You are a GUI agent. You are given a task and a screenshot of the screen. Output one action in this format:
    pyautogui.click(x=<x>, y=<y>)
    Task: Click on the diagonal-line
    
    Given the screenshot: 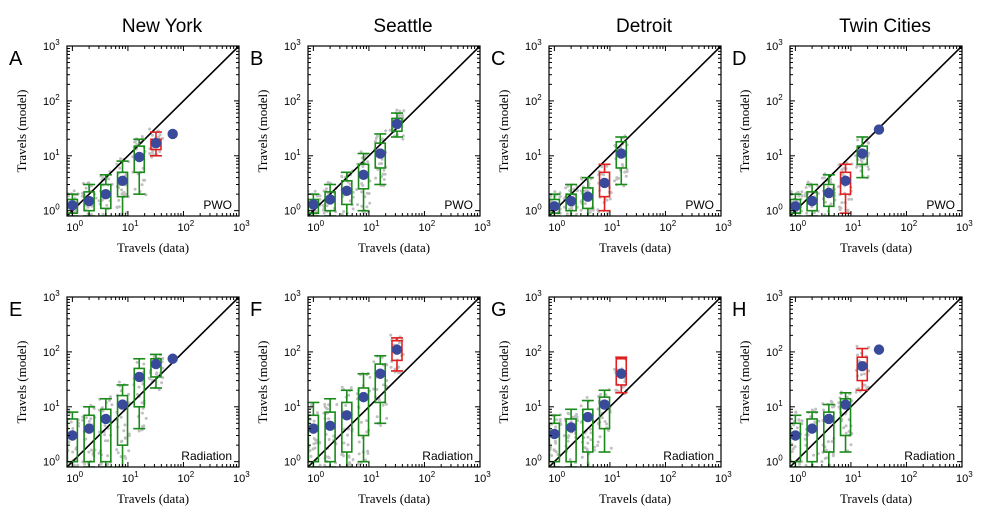 What is the action you would take?
    pyautogui.click(x=153, y=382)
    